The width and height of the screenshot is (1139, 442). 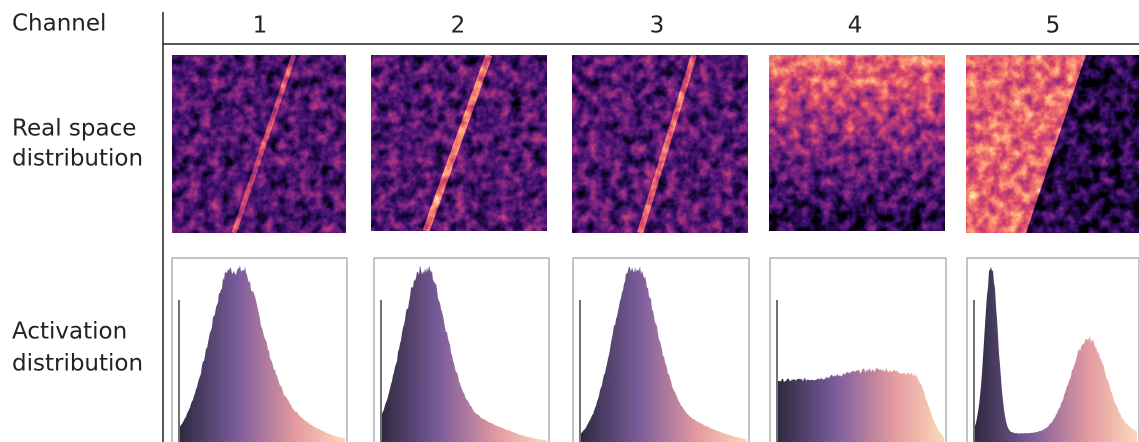 What do you see at coordinates (59, 24) in the screenshot?
I see `header-label: Channel` at bounding box center [59, 24].